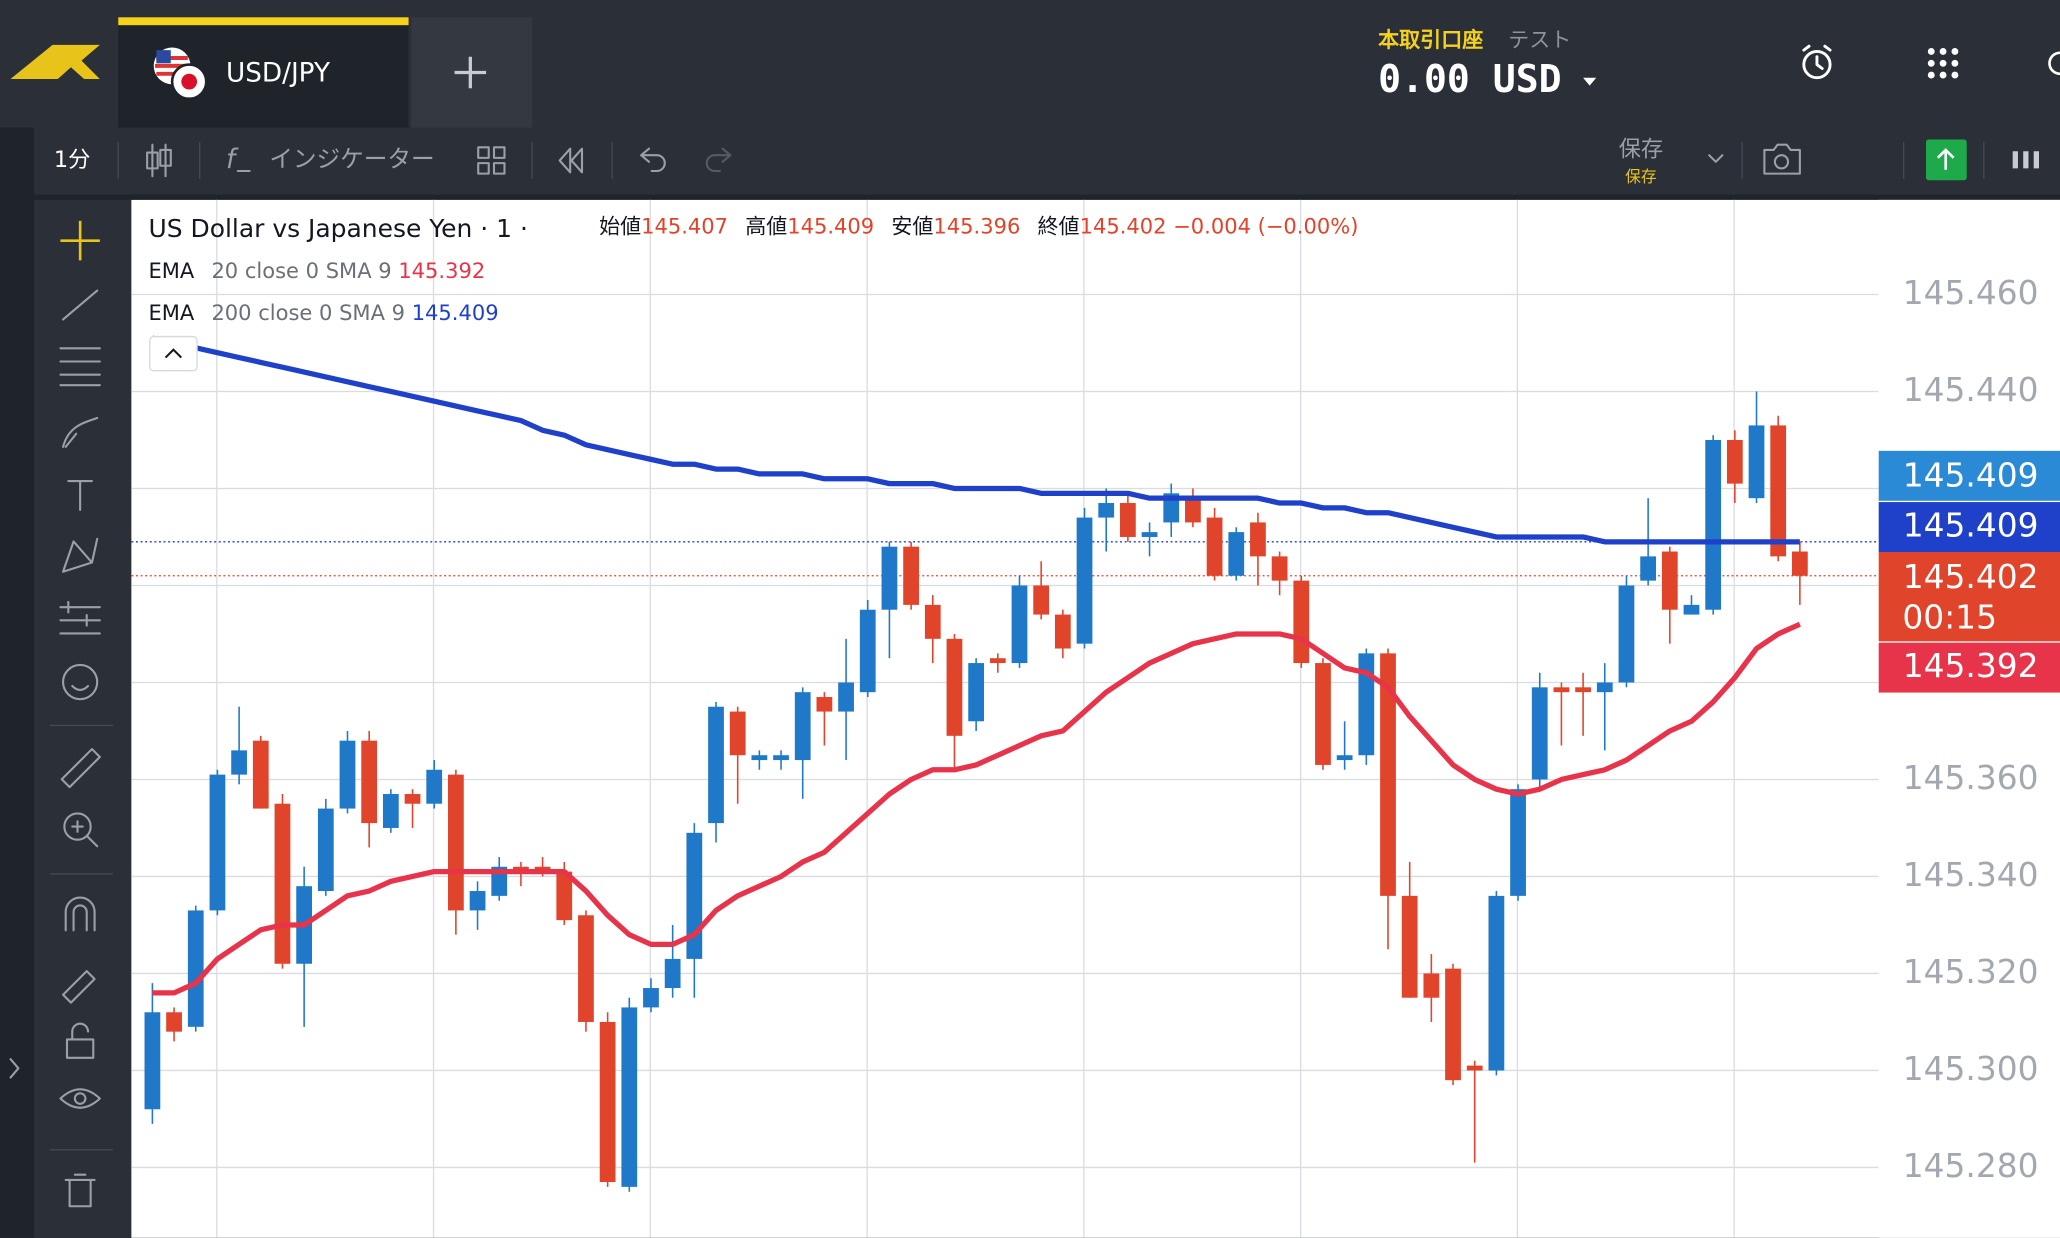 This screenshot has width=2060, height=1238. What do you see at coordinates (1817, 57) in the screenshot?
I see `alarm-hands` at bounding box center [1817, 57].